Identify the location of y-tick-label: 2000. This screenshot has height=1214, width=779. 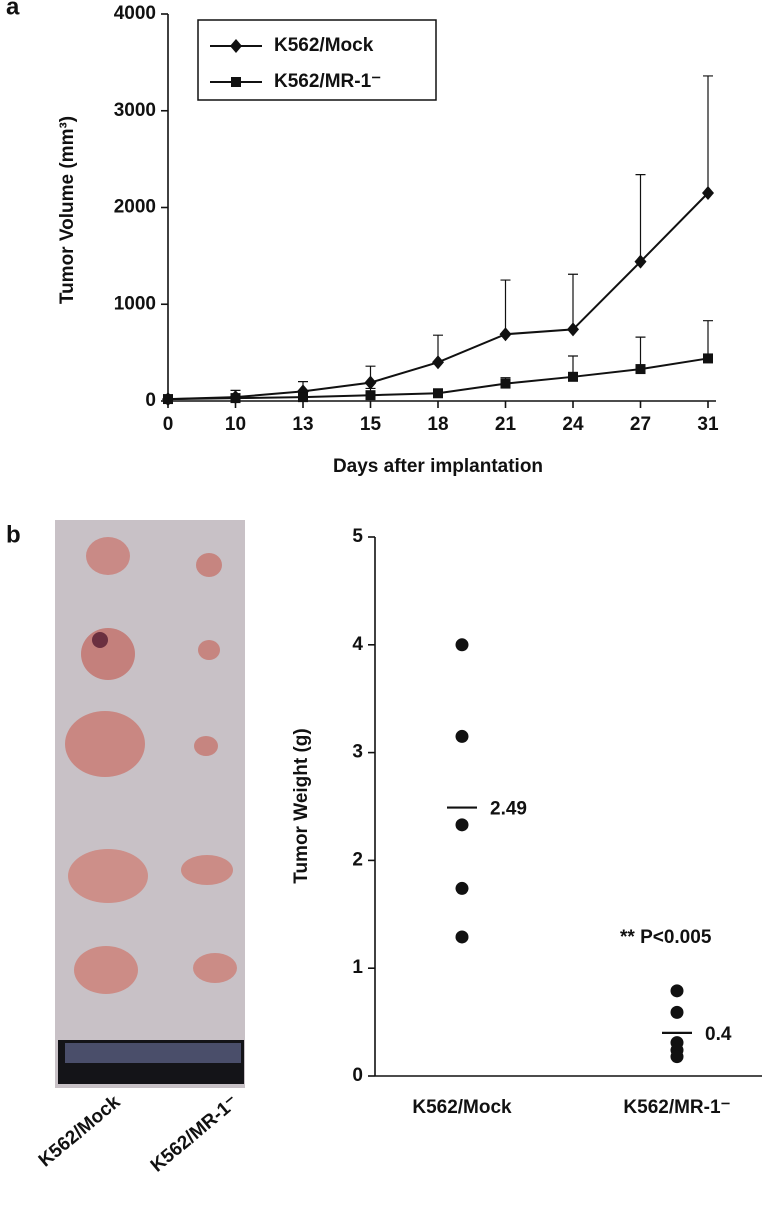
(135, 207).